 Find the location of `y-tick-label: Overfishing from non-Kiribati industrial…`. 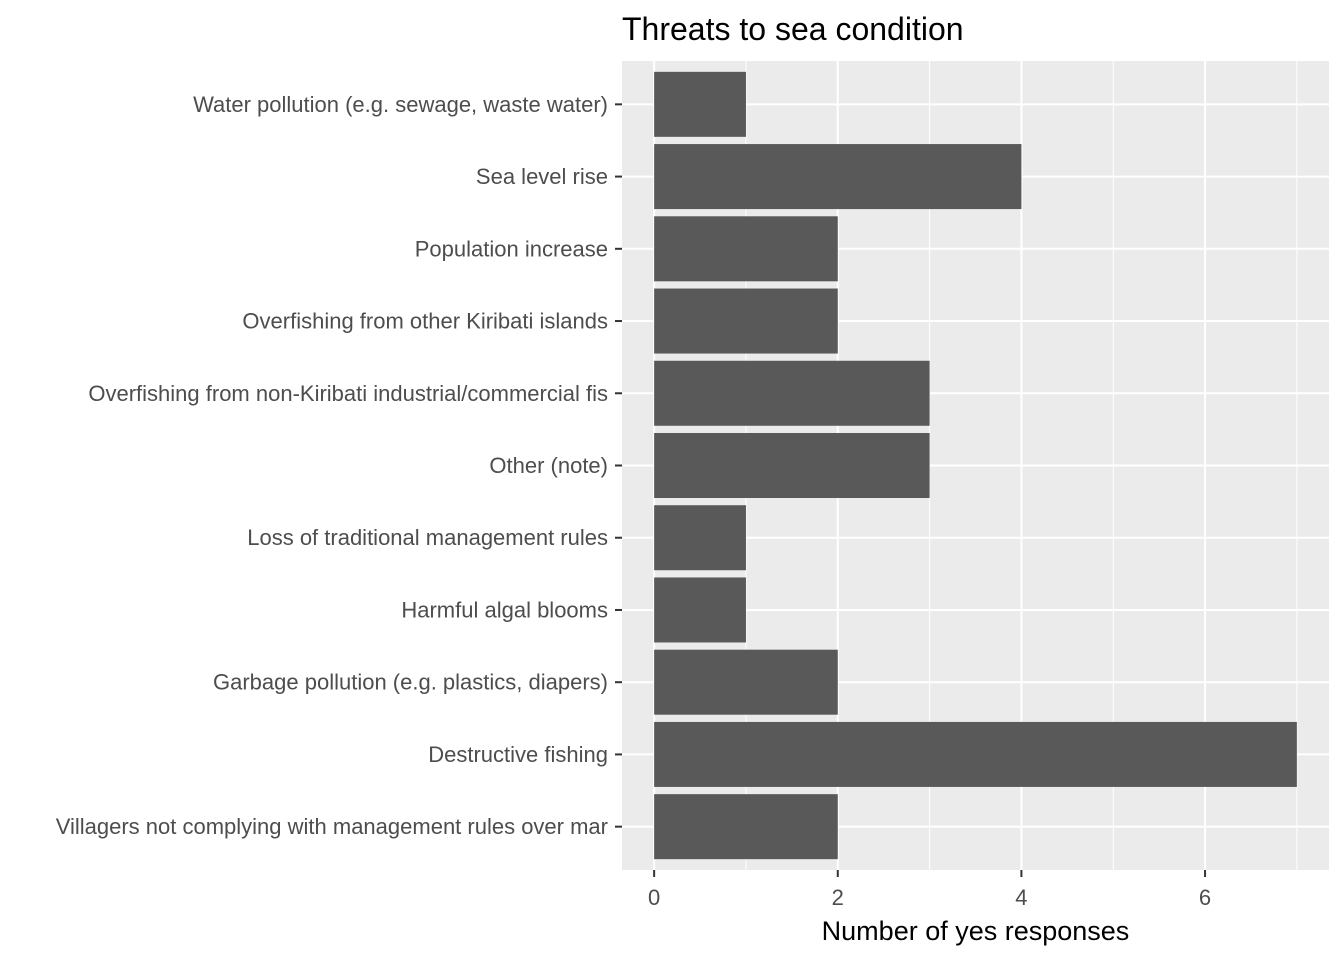

y-tick-label: Overfishing from non-Kiribati industrial… is located at coordinates (348, 393).